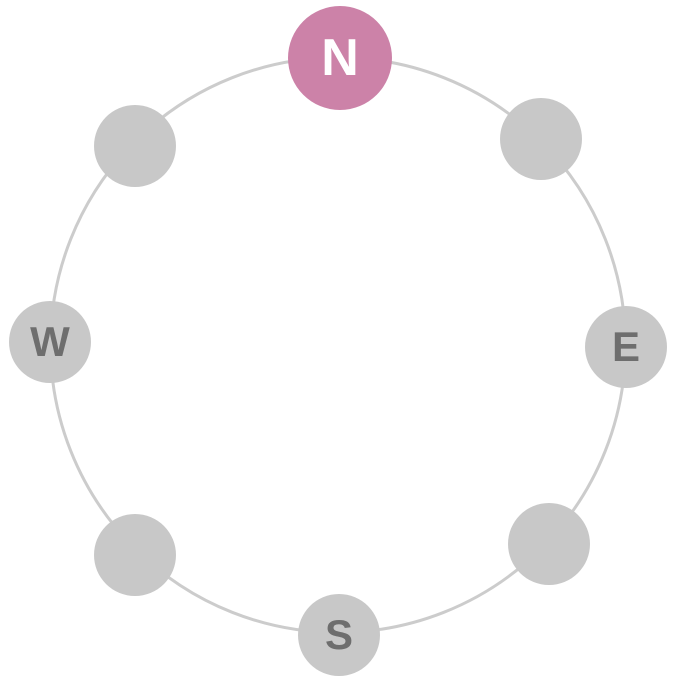 This screenshot has height=678, width=675. I want to click on direction-east-label: E, so click(625, 346).